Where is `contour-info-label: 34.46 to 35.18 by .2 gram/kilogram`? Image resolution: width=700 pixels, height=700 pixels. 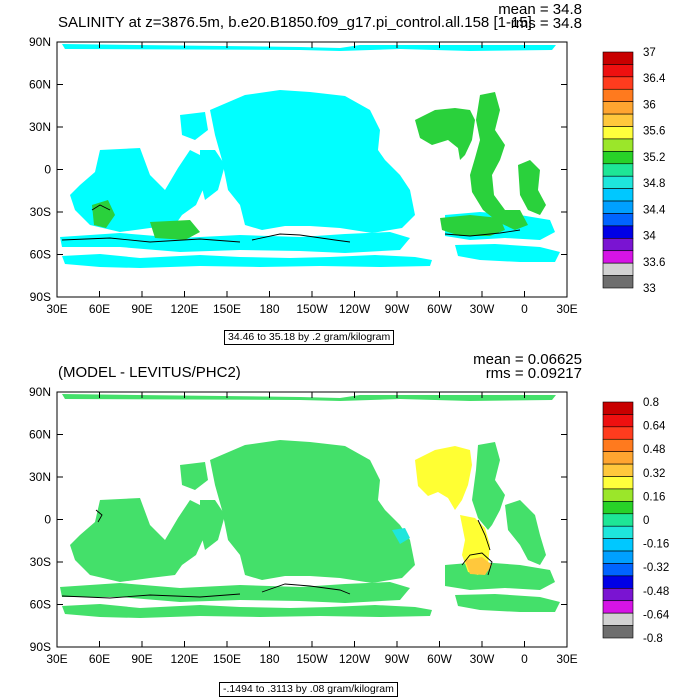
contour-info-label: 34.46 to 35.18 by .2 gram/kilogram is located at coordinates (309, 337).